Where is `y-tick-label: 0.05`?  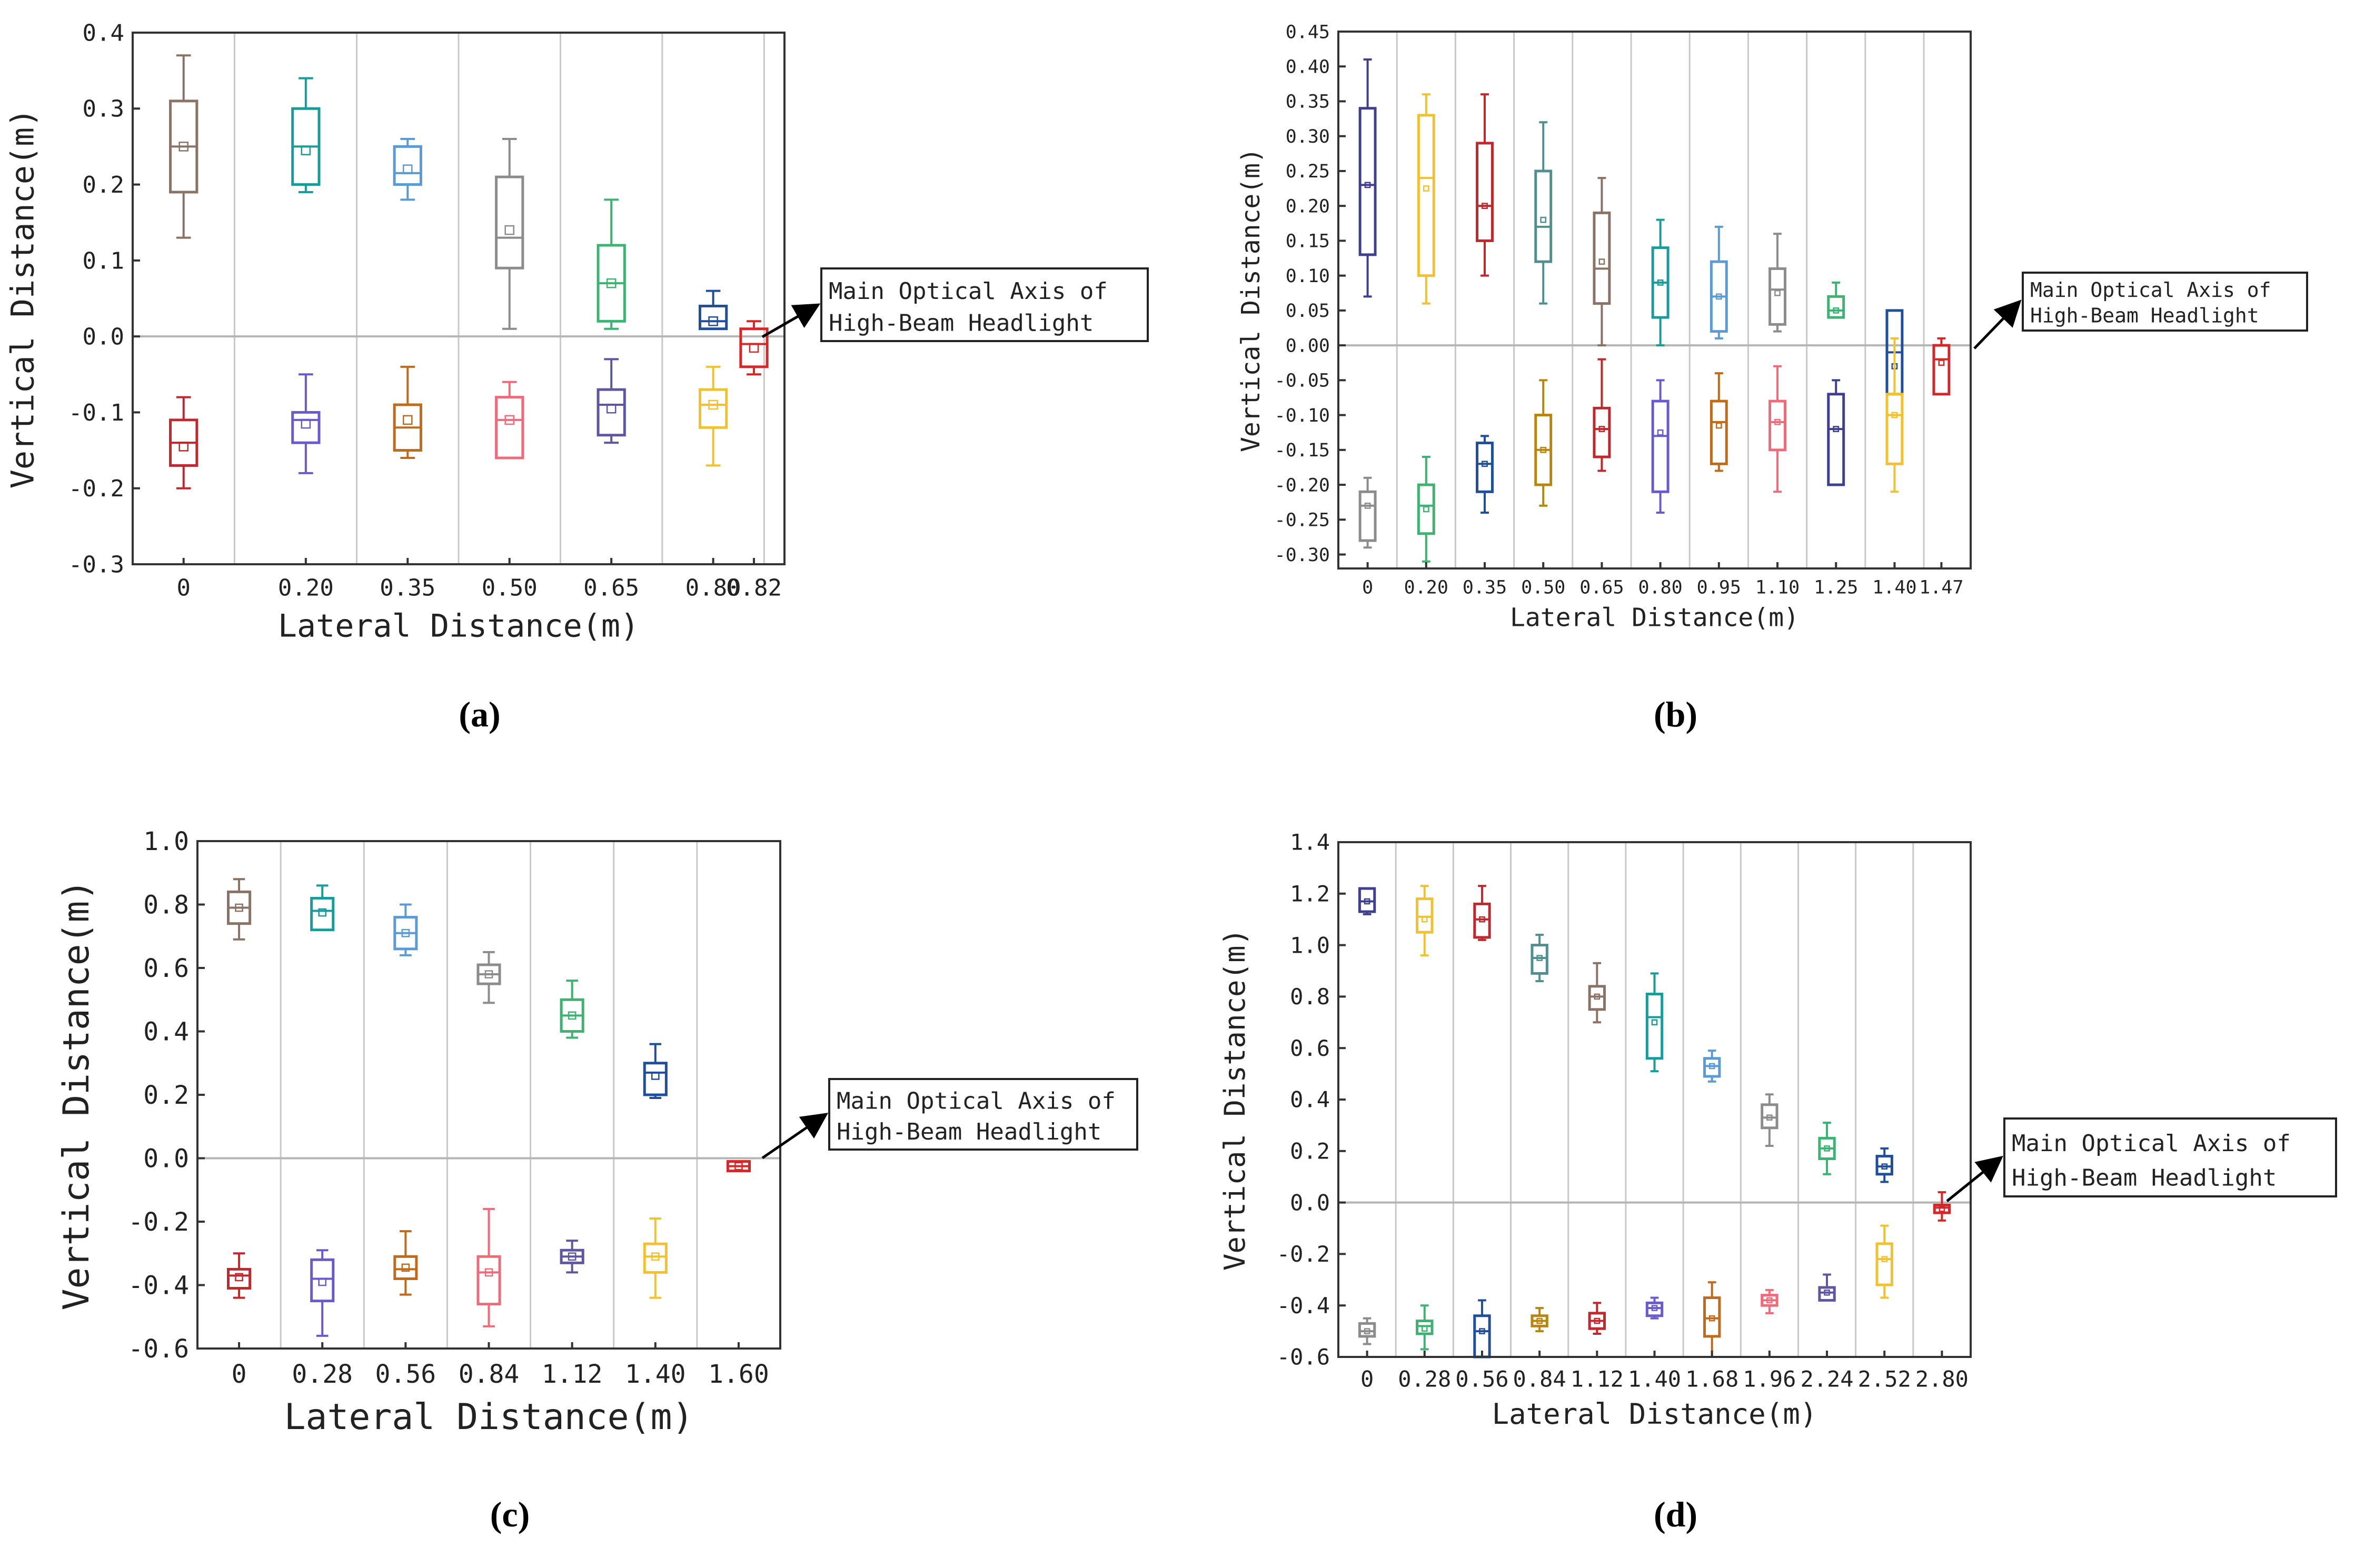
y-tick-label: 0.05 is located at coordinates (1308, 311).